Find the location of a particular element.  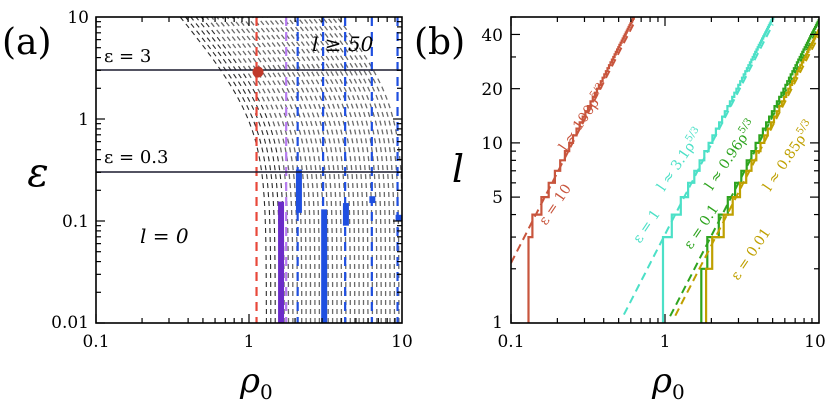

a-ylabel: ε is located at coordinates (37, 173).